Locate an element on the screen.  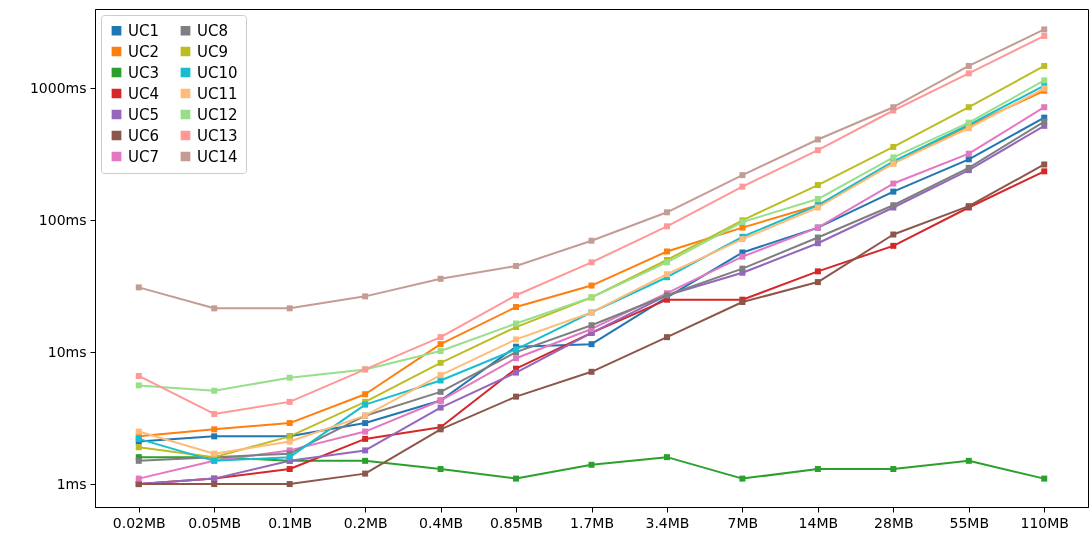
legend-label: UC11 is located at coordinates (217, 93).